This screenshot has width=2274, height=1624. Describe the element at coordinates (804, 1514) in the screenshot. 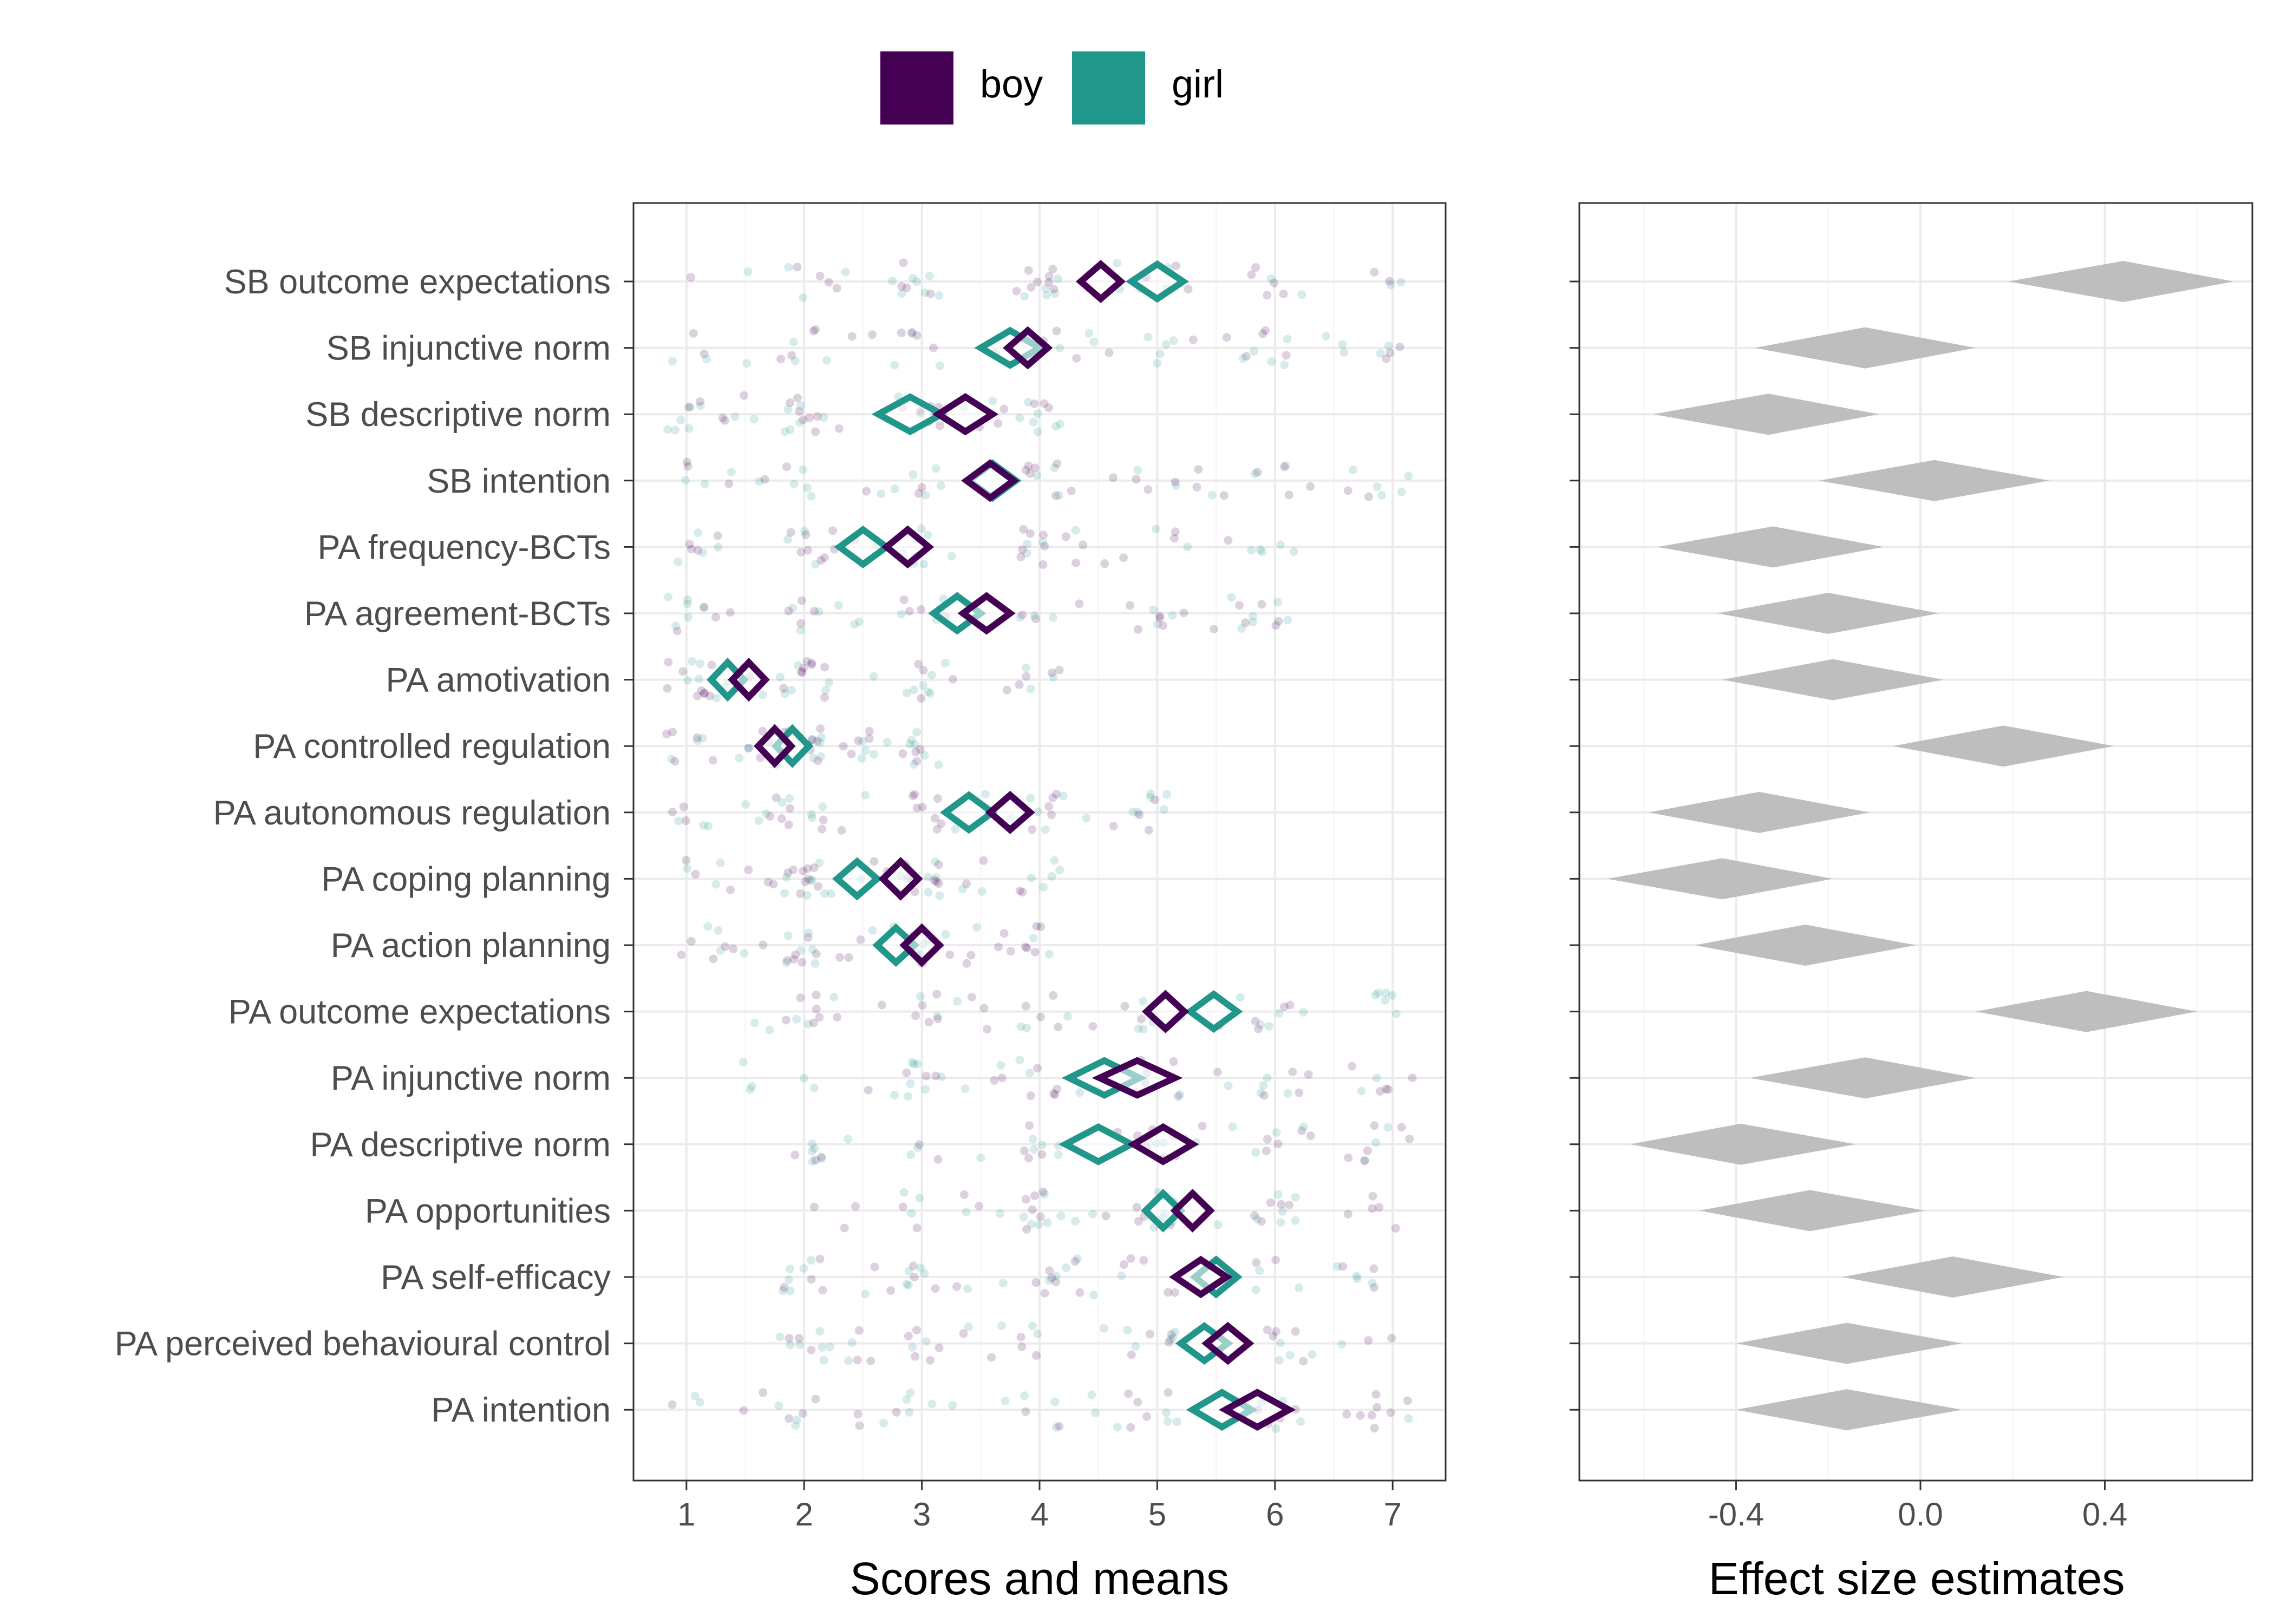

I see `left-x-tick-label: 2` at that location.